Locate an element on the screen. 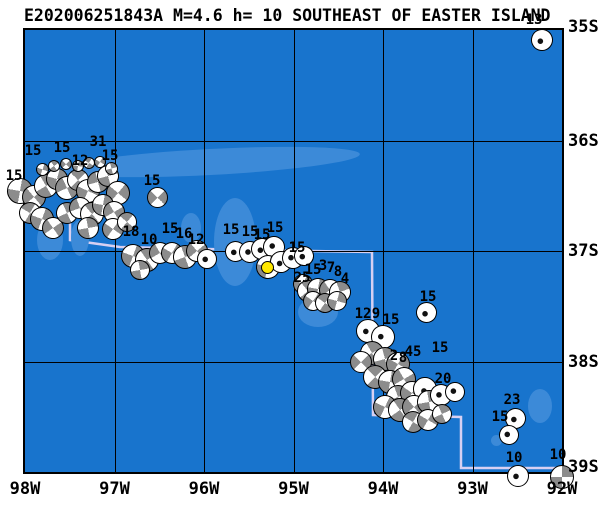  depth-label: 20 is located at coordinates (443, 379).